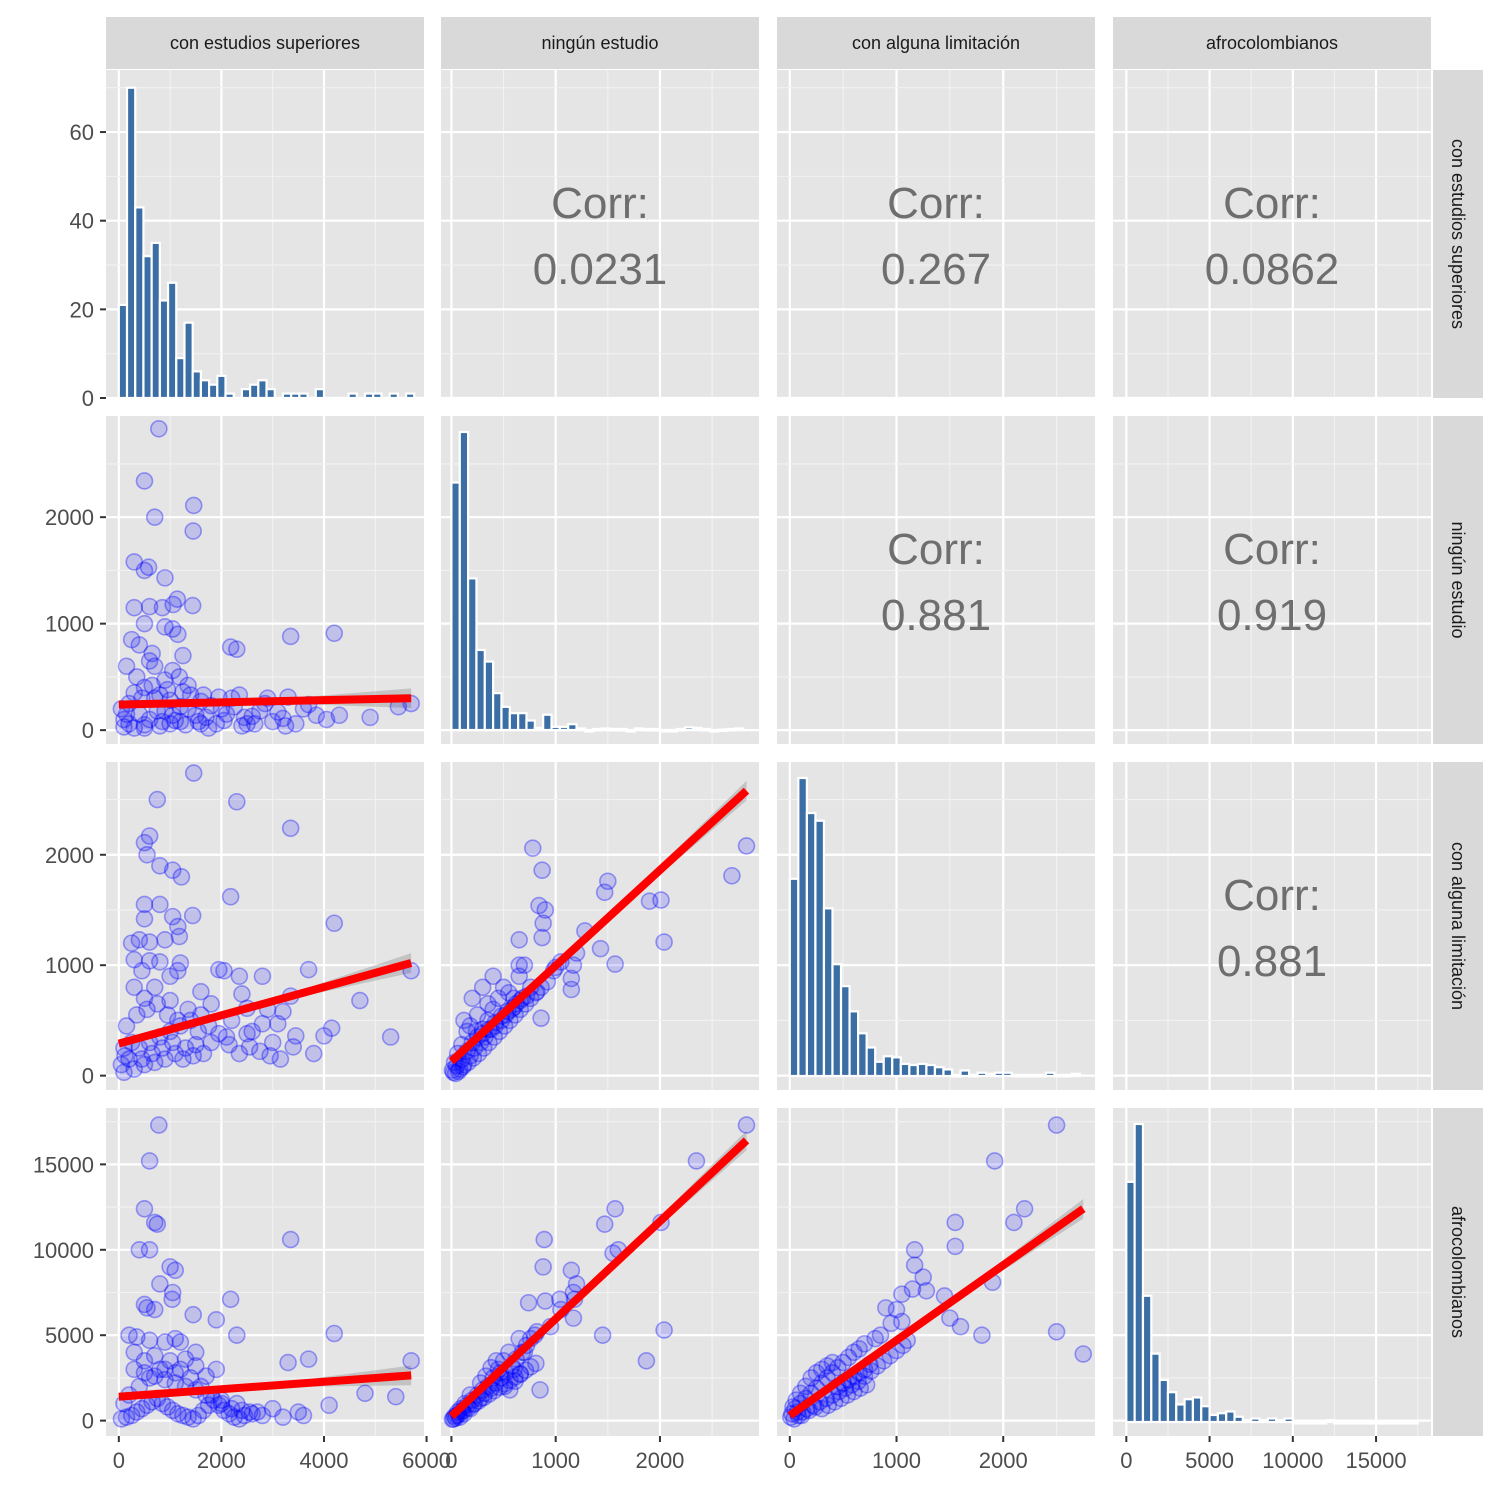 This screenshot has height=1500, width=1500. Describe the element at coordinates (426, 1460) in the screenshot. I see `x-tick-label: 6000` at that location.